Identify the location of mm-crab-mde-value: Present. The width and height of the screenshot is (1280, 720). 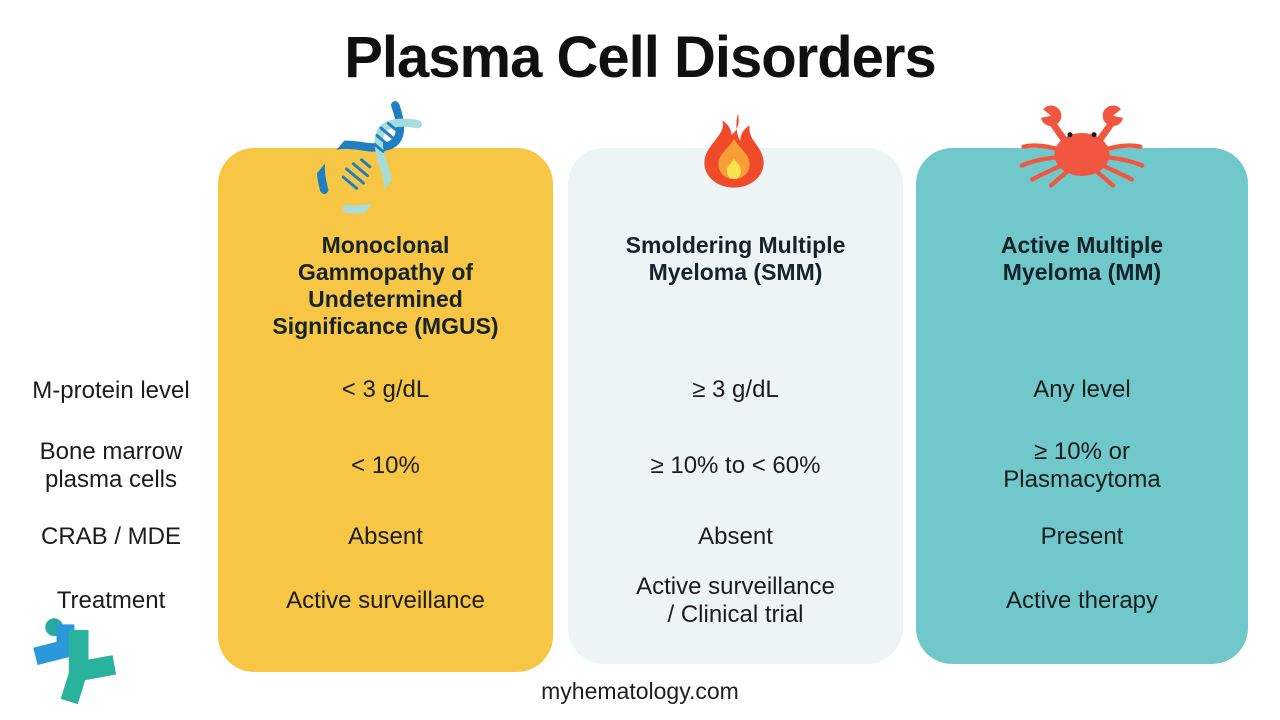
(1082, 537).